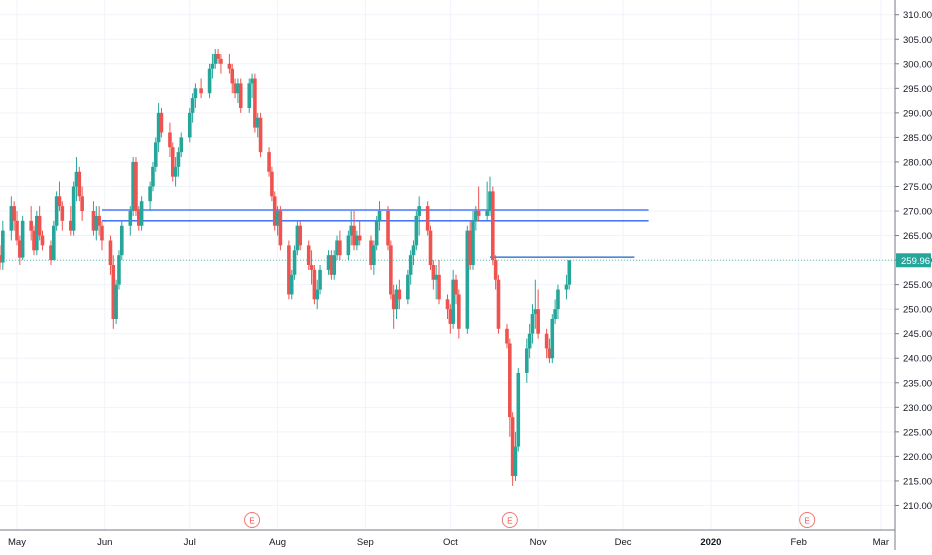  I want to click on time-tick-label: Oct, so click(450, 542).